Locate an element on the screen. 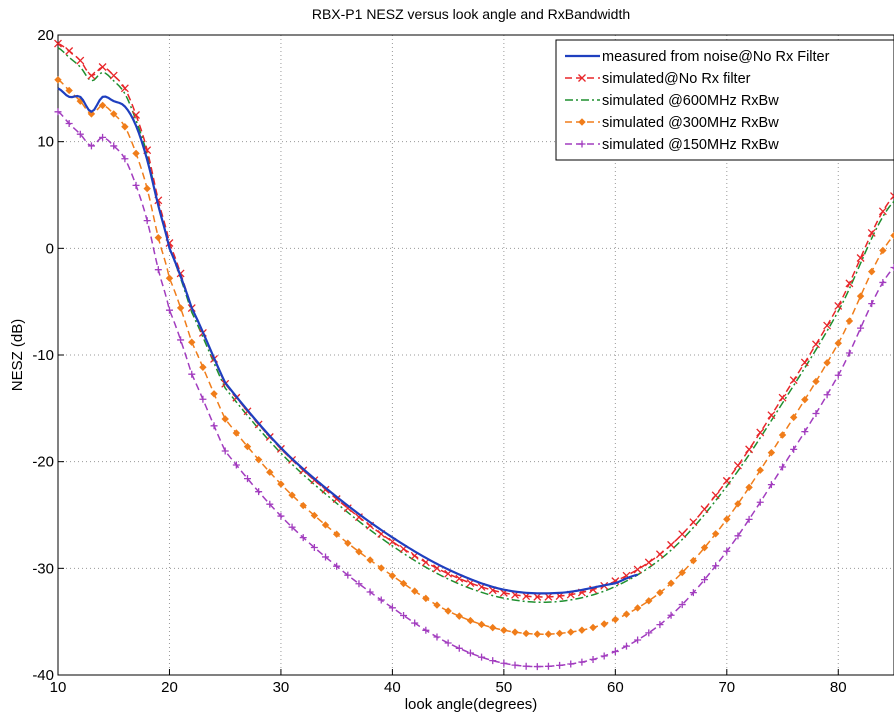 This screenshot has height=718, width=894. y-tick-label: 20 is located at coordinates (45, 35).